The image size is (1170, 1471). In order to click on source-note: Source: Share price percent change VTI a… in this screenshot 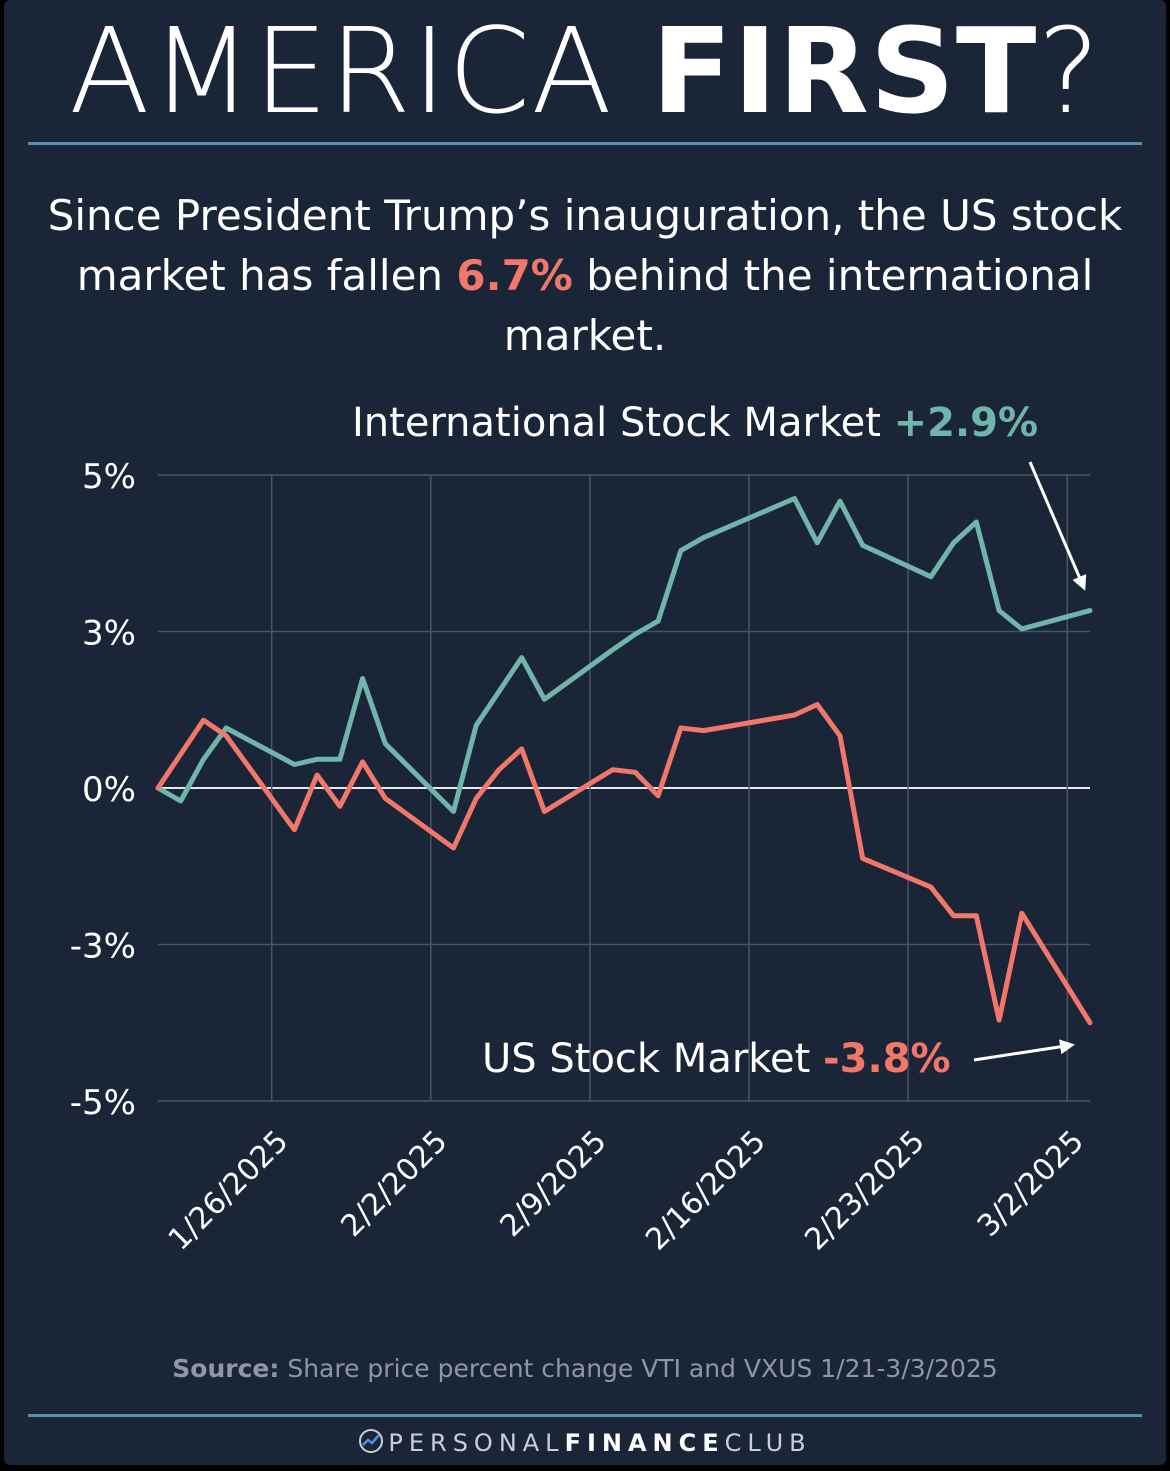, I will do `click(585, 1368)`.